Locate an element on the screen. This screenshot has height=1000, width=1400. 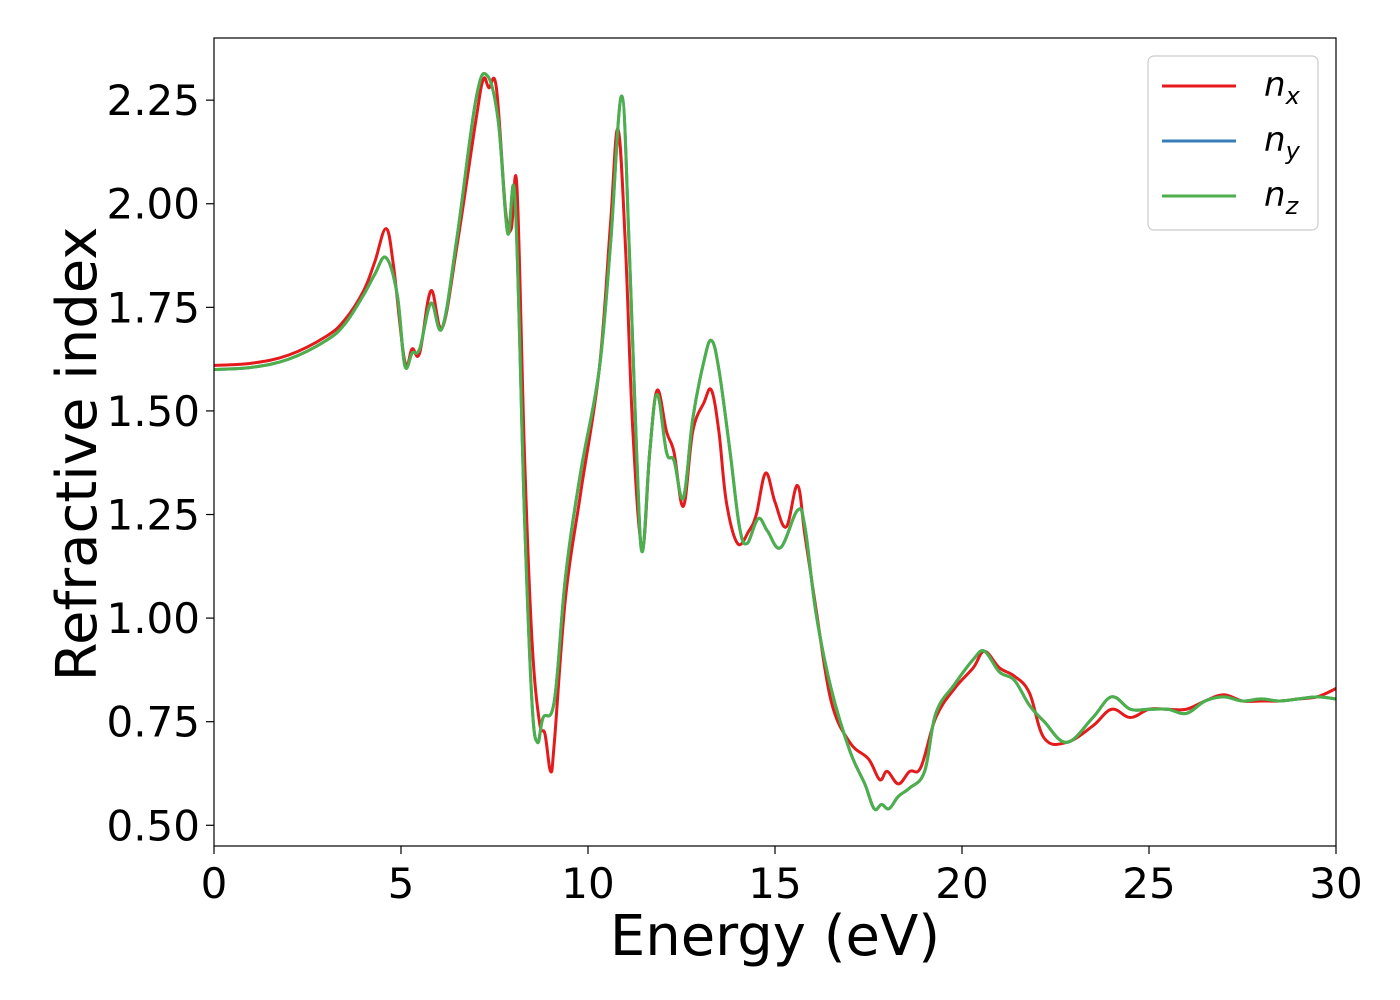
x-tick-label: 25 is located at coordinates (1148, 883).